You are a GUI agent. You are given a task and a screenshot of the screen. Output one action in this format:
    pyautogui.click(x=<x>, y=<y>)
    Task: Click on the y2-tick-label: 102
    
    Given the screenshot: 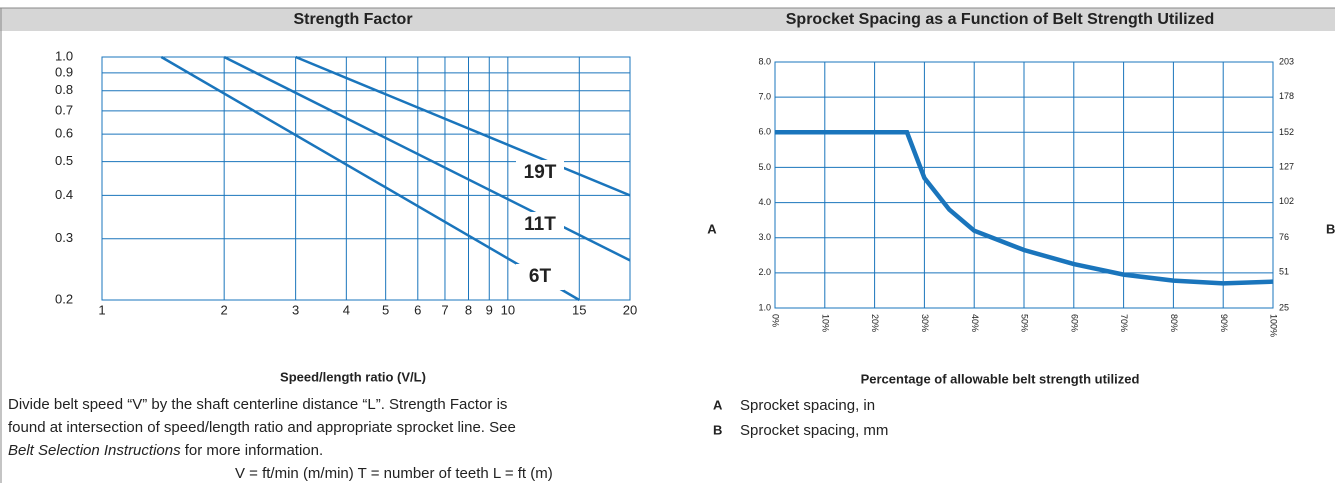 What is the action you would take?
    pyautogui.click(x=1286, y=201)
    